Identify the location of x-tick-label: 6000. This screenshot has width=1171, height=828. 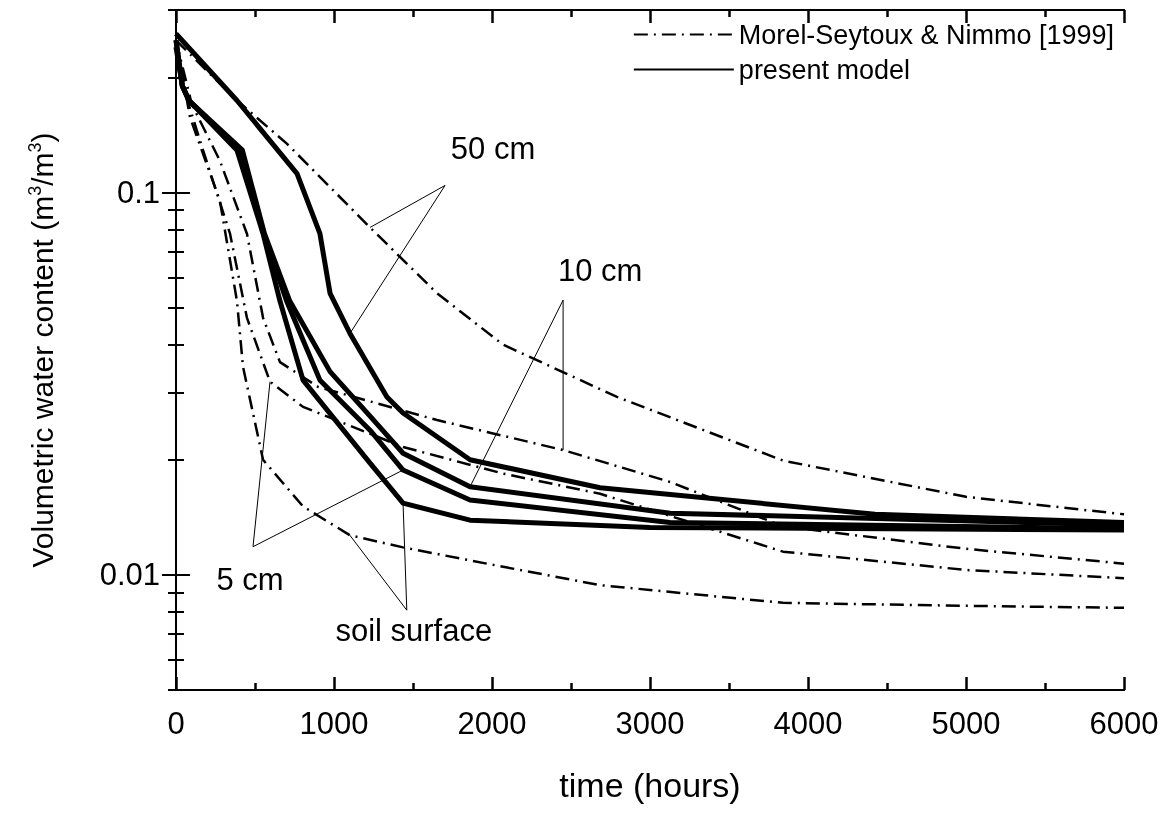
(1124, 723).